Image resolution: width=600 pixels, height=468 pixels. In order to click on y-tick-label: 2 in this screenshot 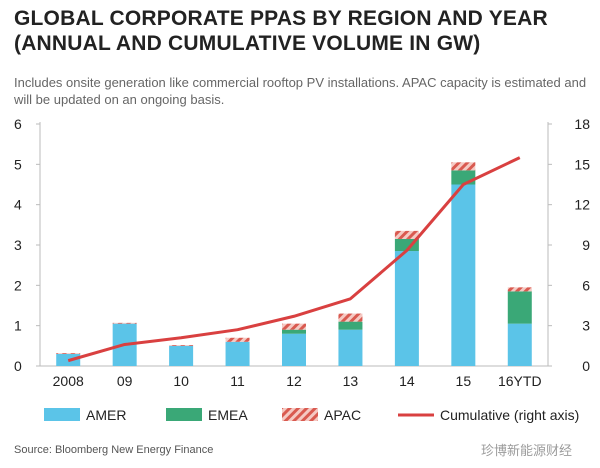, I will do `click(18, 285)`.